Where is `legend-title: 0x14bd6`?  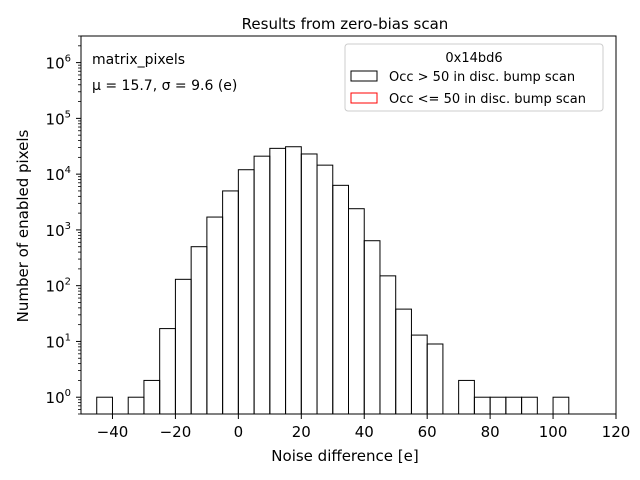
legend-title: 0x14bd6 is located at coordinates (473, 58).